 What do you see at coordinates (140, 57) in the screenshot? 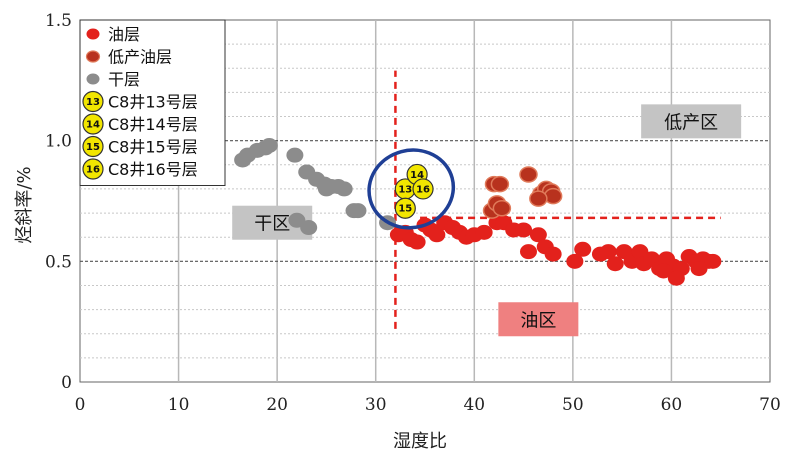
I see `legend-label: 低产油层` at bounding box center [140, 57].